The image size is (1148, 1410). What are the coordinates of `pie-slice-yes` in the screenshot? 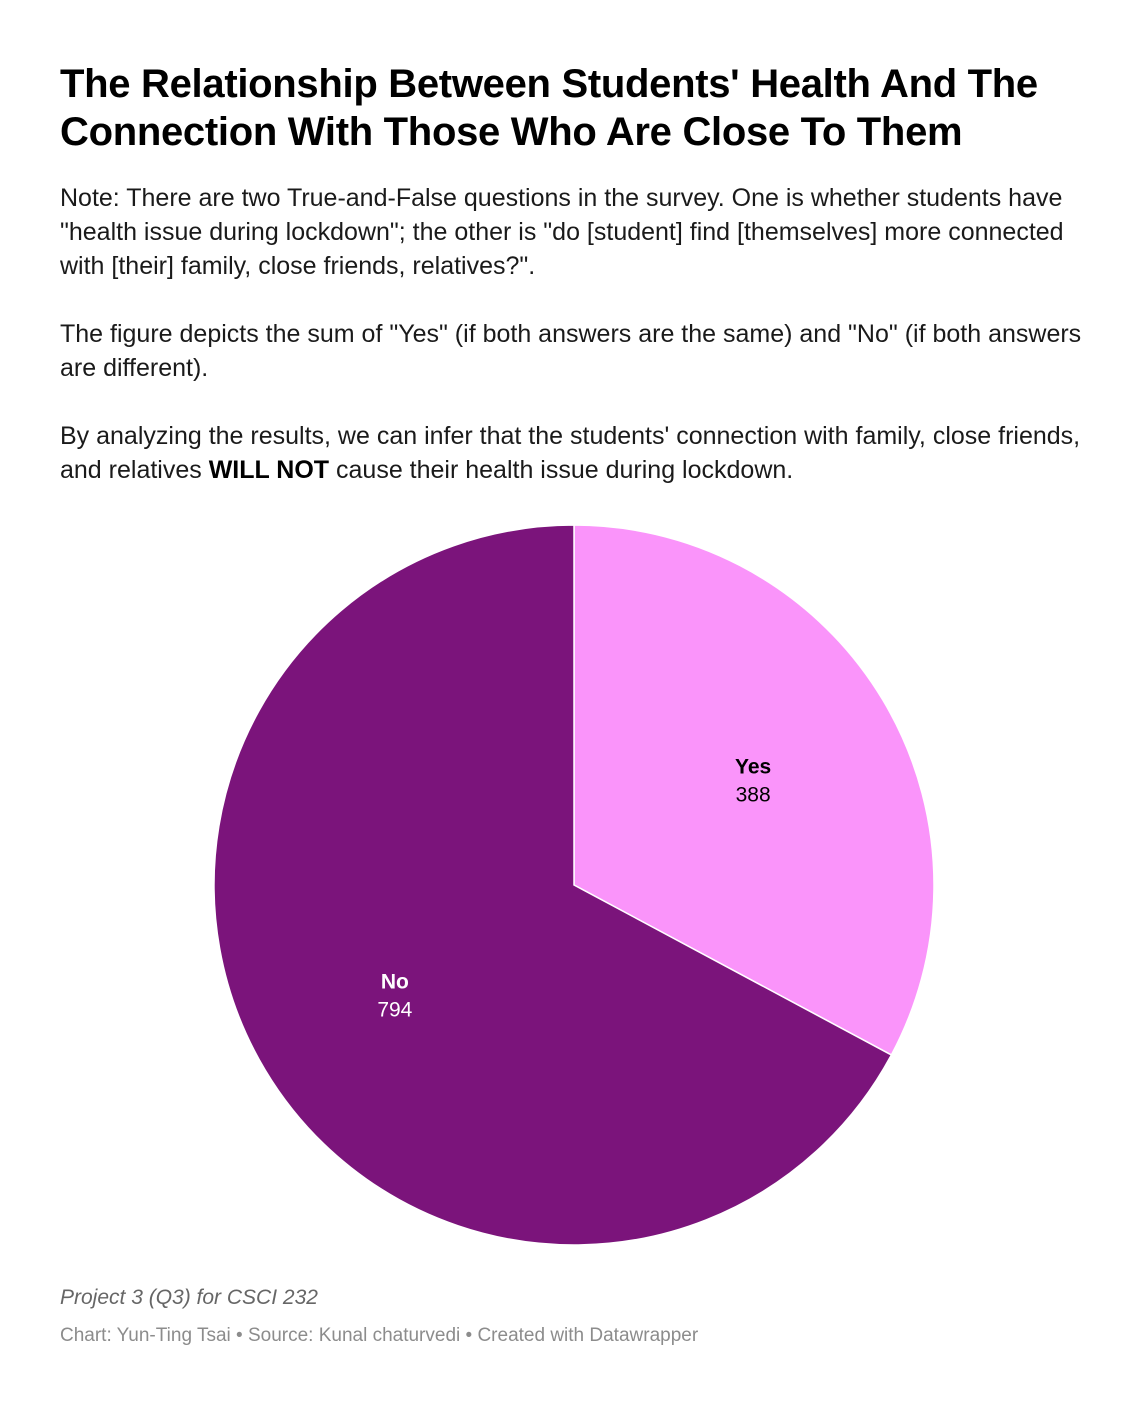 It's located at (754, 790).